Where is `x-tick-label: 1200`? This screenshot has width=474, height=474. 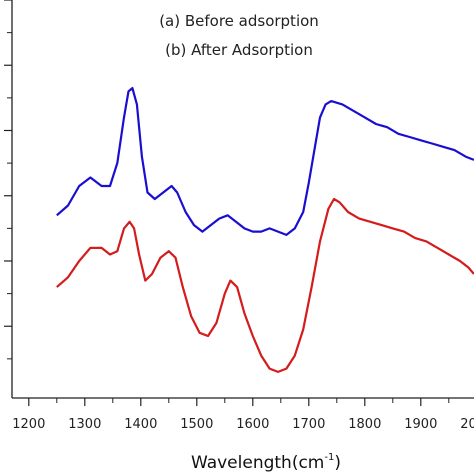
x-tick-label: 1200 is located at coordinates (28, 424).